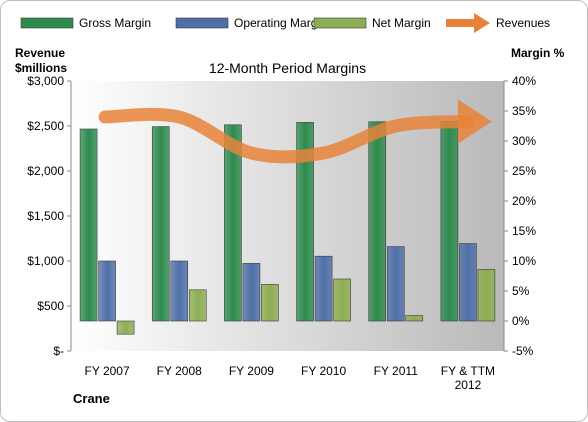  Describe the element at coordinates (286, 135) in the screenshot. I see `revenues-line` at that location.